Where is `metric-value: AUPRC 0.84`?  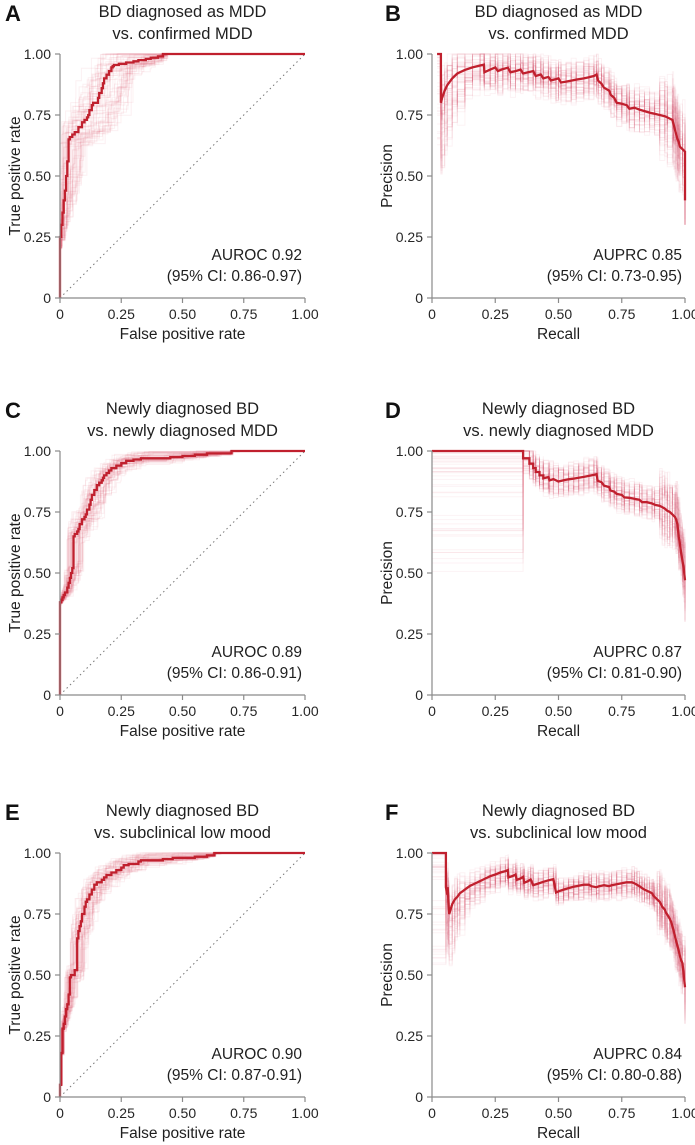
metric-value: AUPRC 0.84 is located at coordinates (637, 1054).